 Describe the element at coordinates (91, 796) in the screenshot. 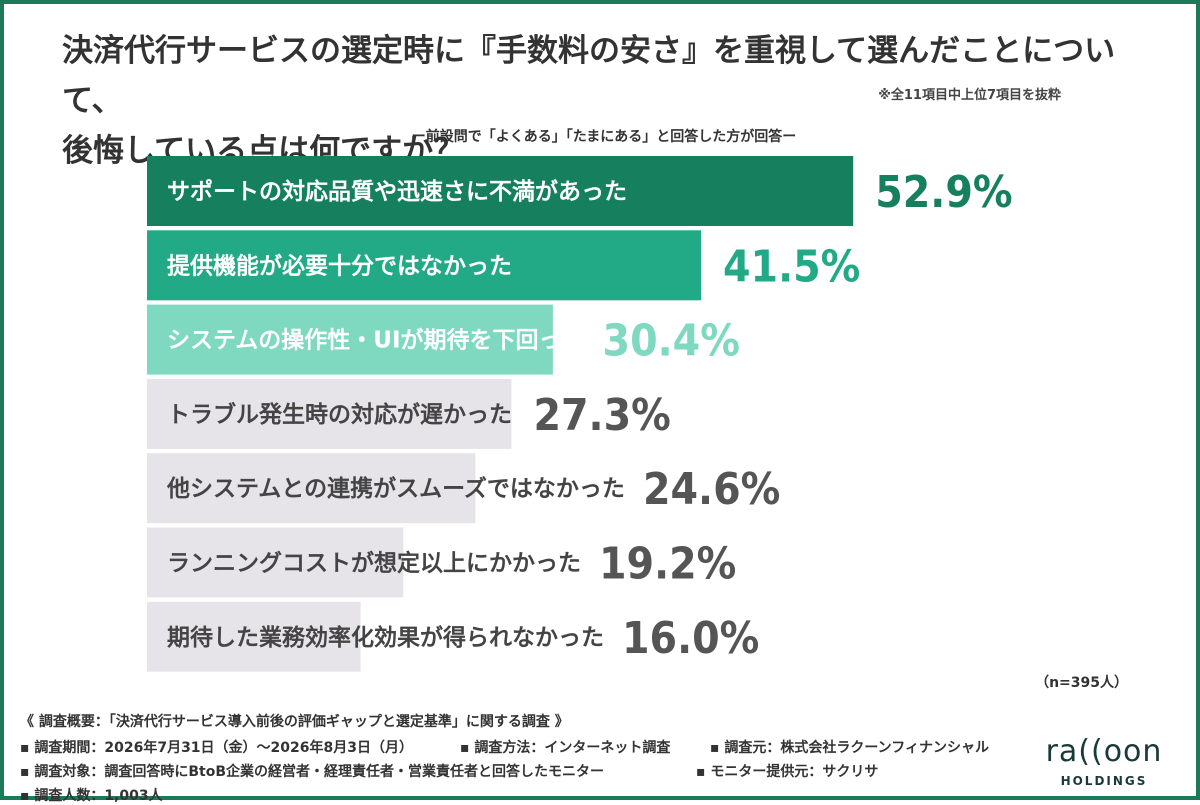

I see `survey-count: ▪ 調査人数：1,003人` at that location.